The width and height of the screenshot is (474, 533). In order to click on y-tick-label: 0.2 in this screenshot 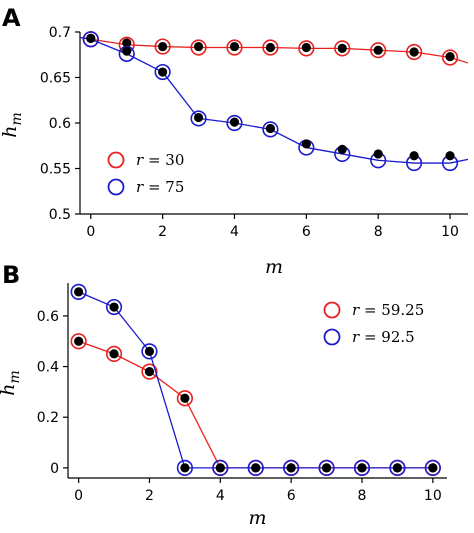, I will do `click(48, 418)`.